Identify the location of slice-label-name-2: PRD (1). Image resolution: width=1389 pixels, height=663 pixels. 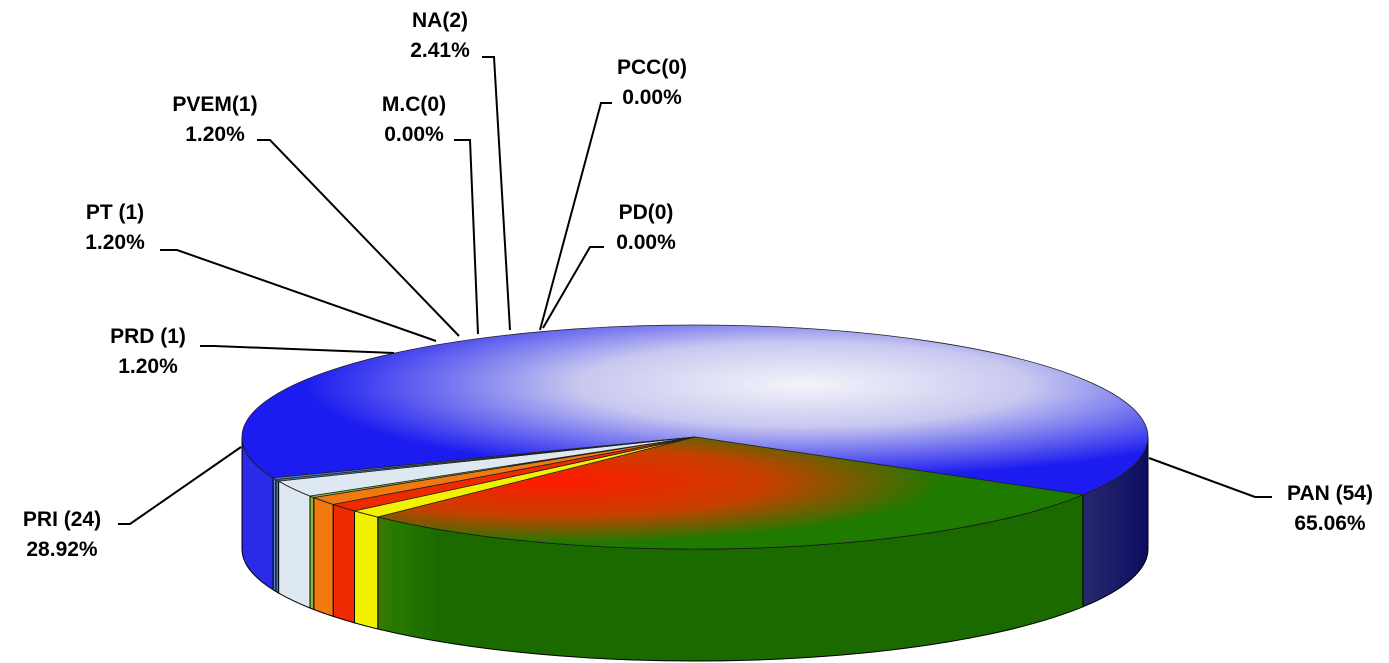
(148, 336).